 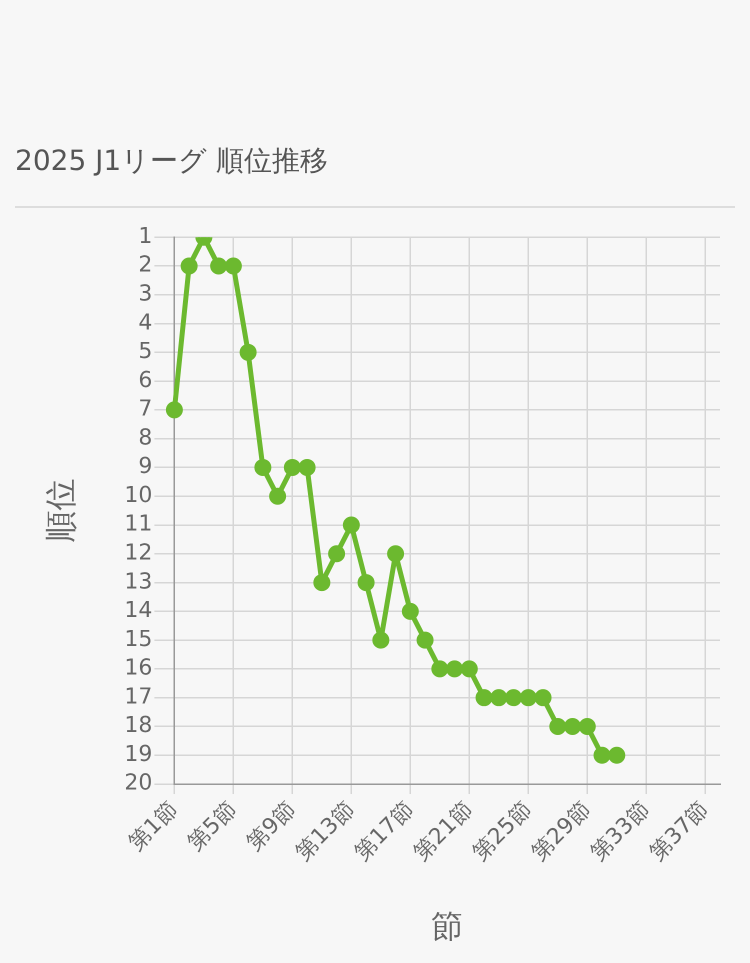 I want to click on y-tick-label: 20, so click(x=138, y=783).